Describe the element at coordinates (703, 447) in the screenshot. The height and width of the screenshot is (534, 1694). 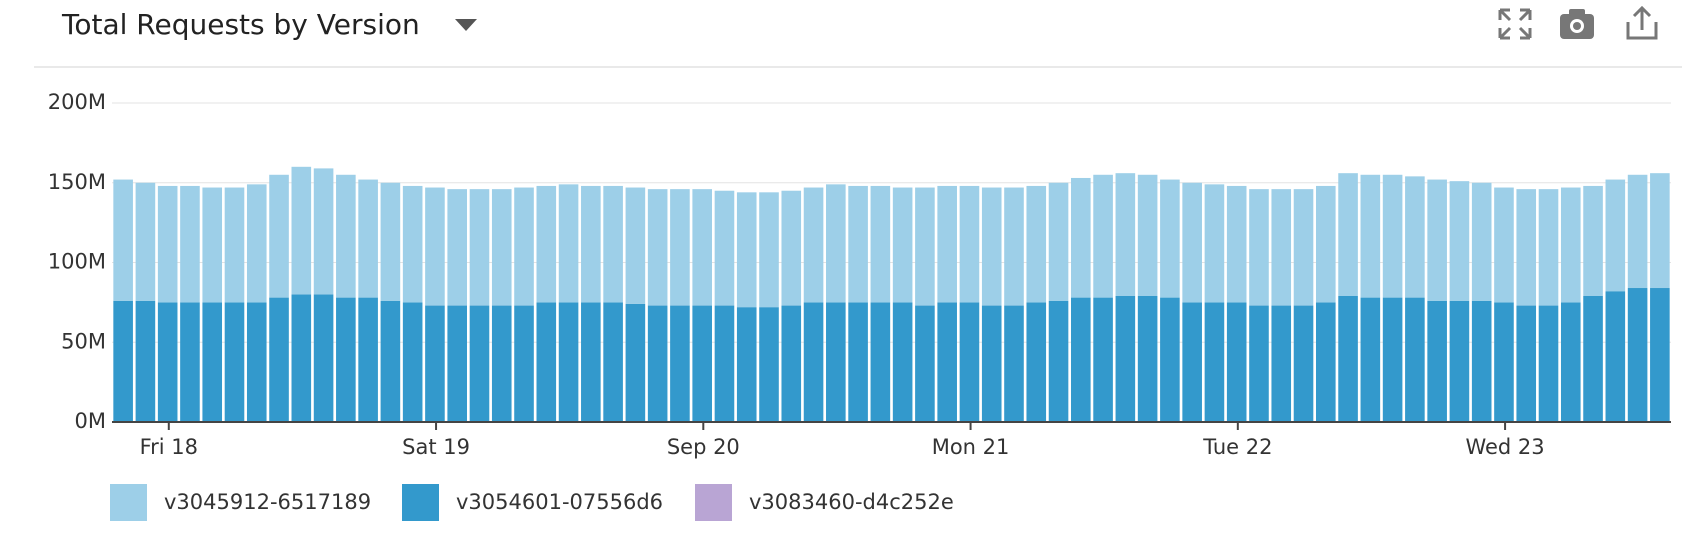
I see `x-tick-label: Sep 20` at that location.